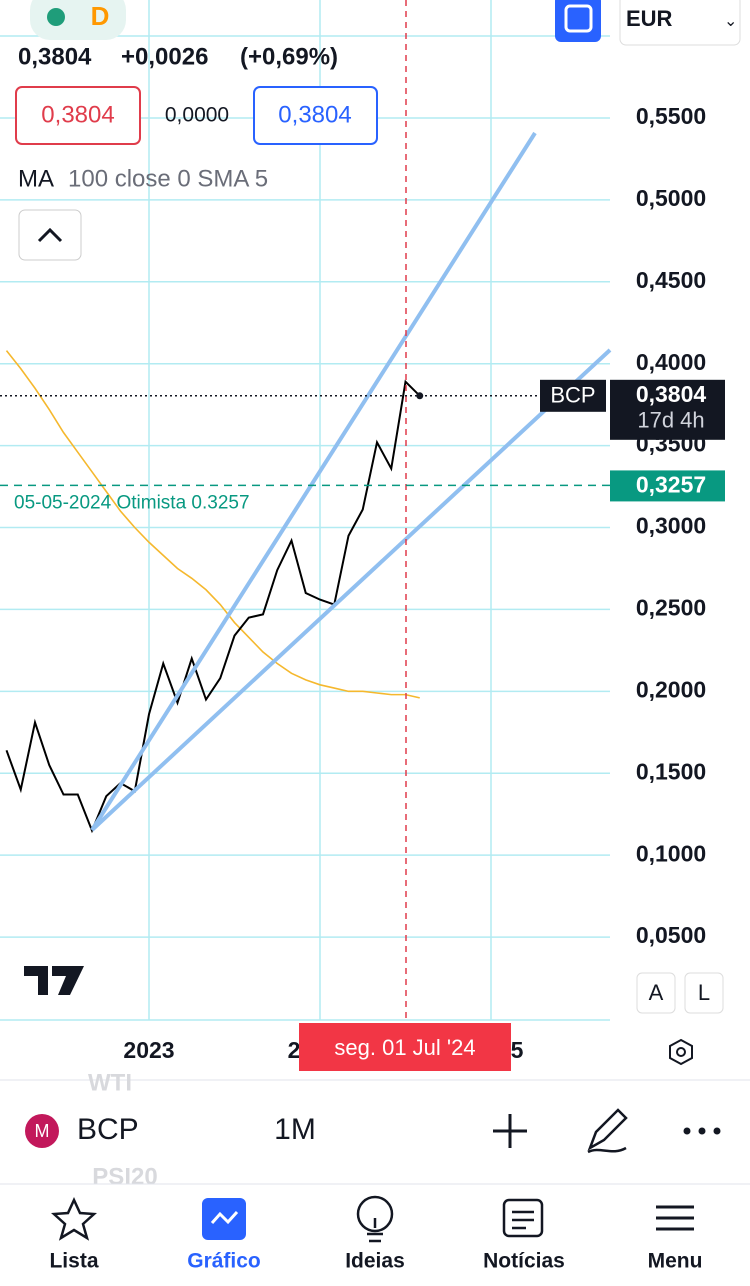 The image size is (750, 1286). I want to click on collapse-icon, so click(50, 235).